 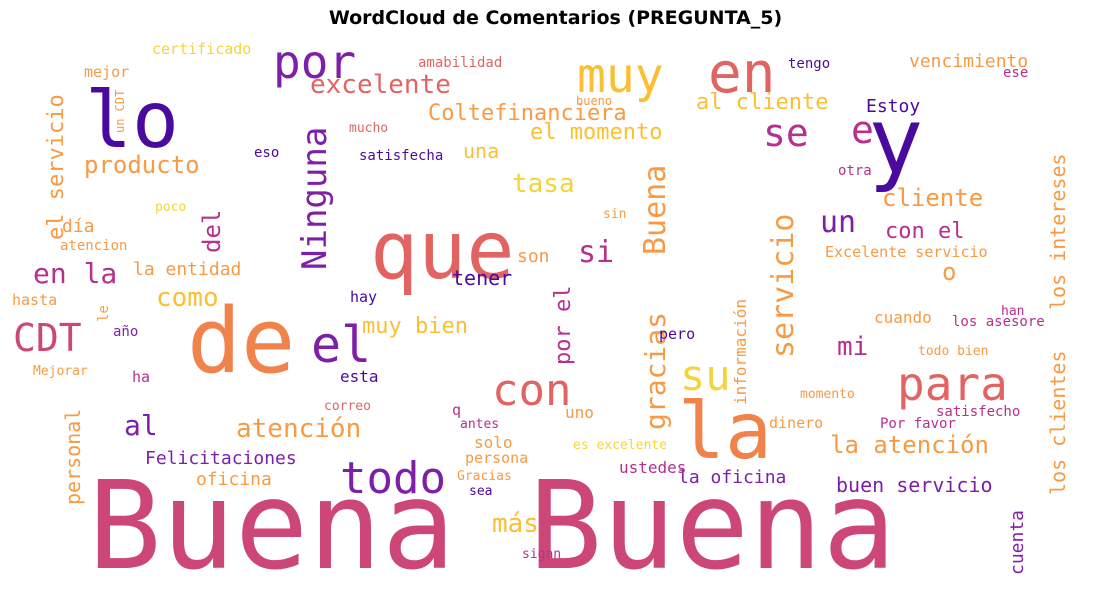 I want to click on word-es-excelente: es excelente, so click(x=620, y=445).